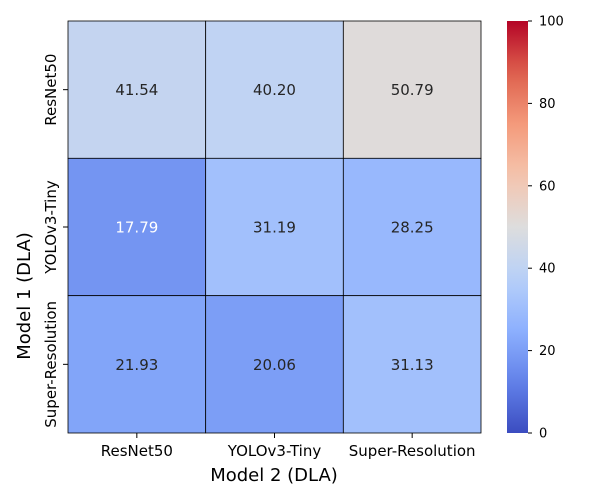  What do you see at coordinates (547, 269) in the screenshot?
I see `colorbar-tick-label: 40` at bounding box center [547, 269].